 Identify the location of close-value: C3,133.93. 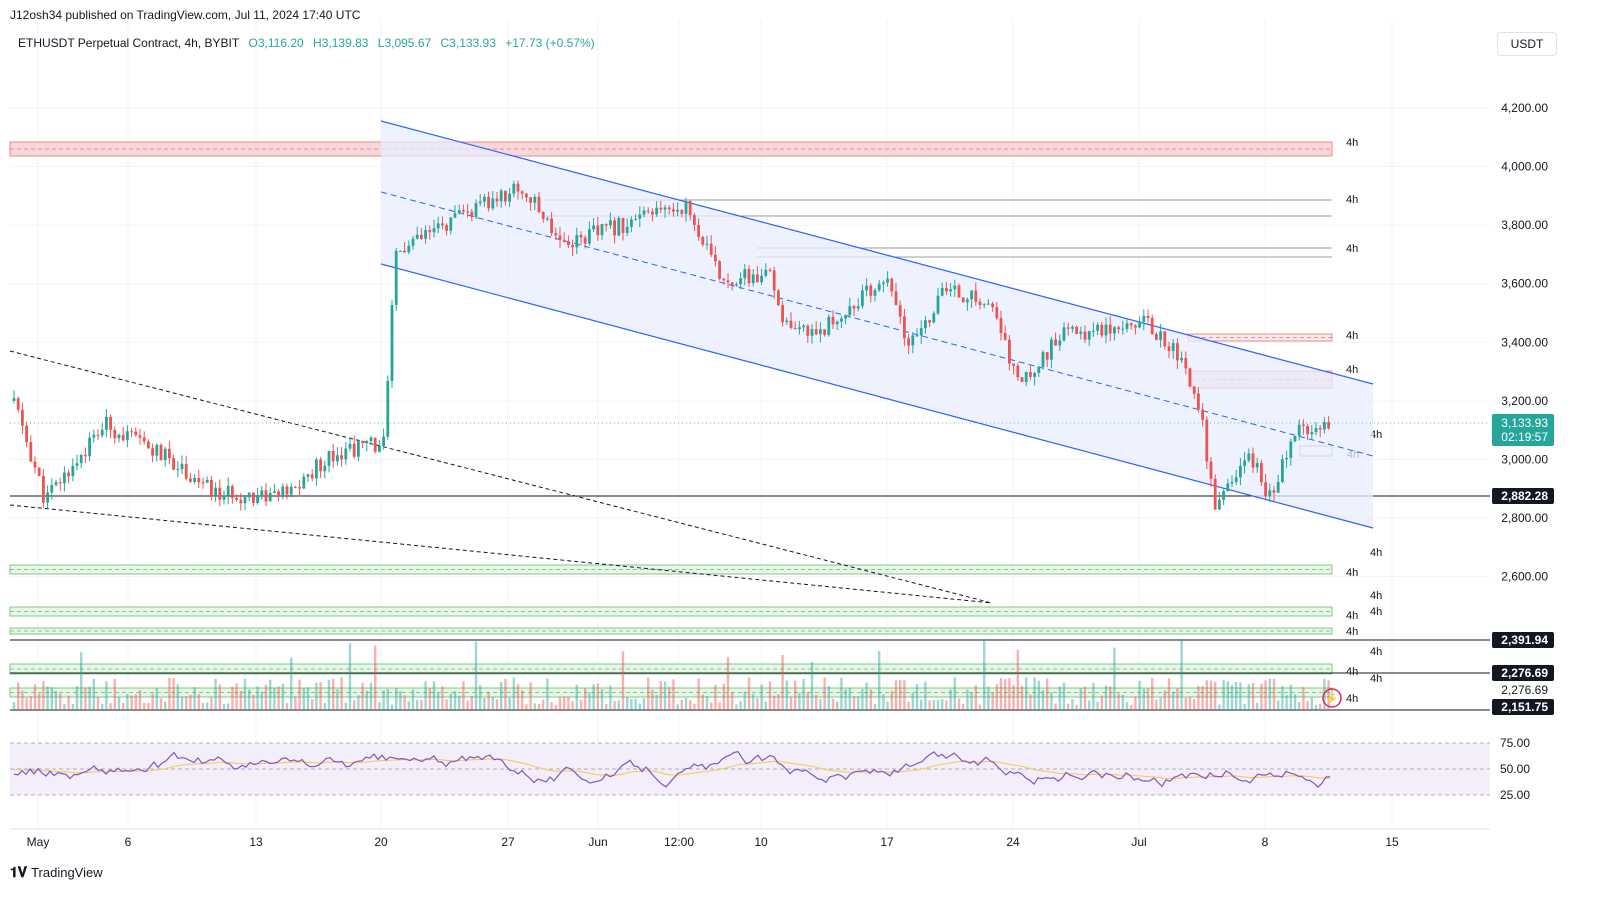
(468, 43).